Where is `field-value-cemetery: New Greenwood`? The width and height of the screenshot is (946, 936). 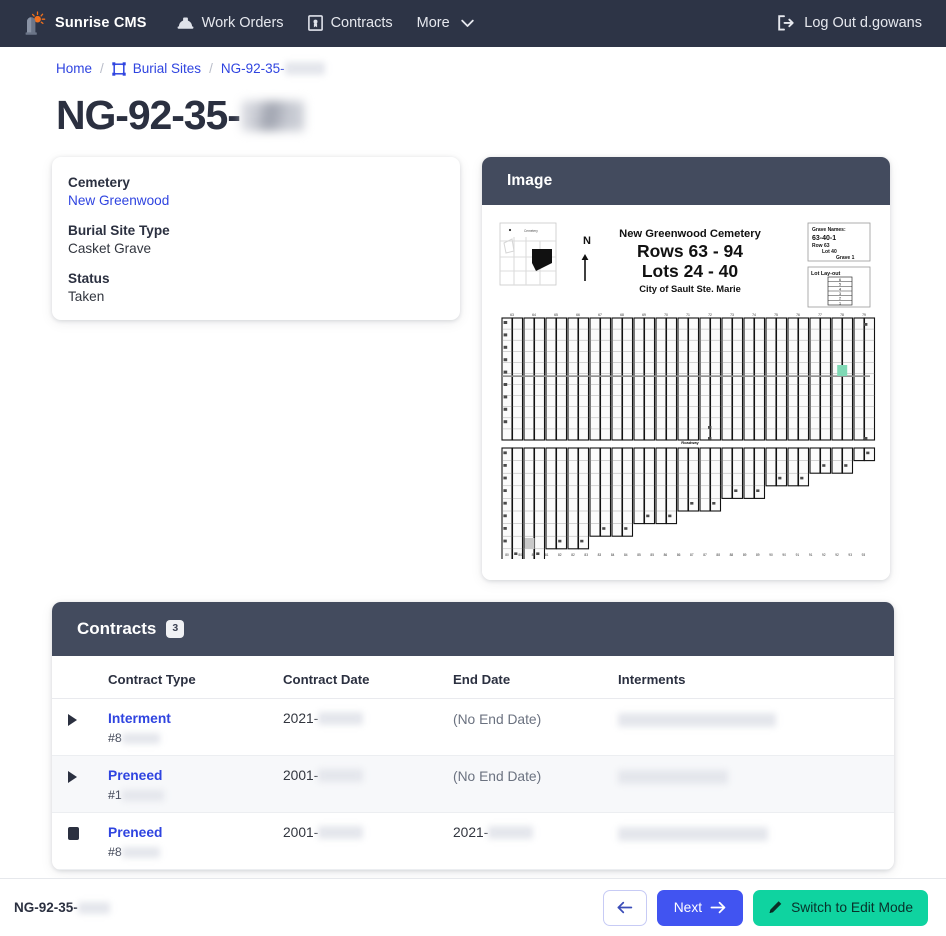
field-value-cemetery: New Greenwood is located at coordinates (119, 200).